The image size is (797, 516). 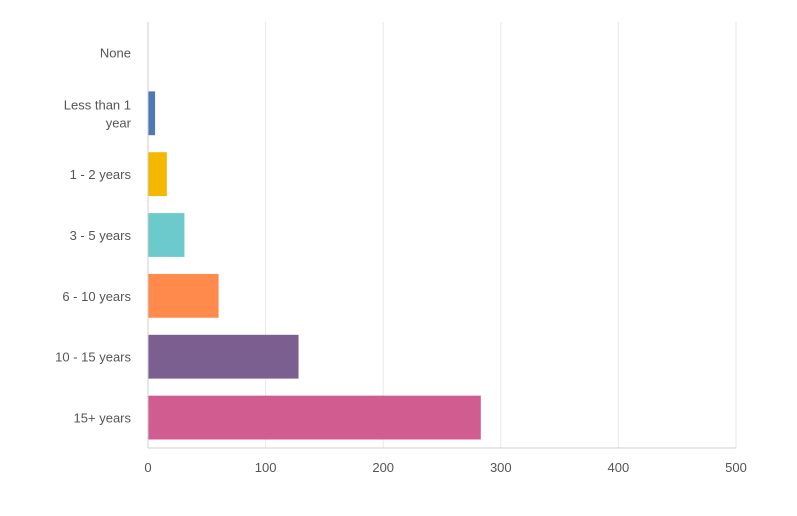 What do you see at coordinates (501, 467) in the screenshot?
I see `x-tick-label-300: 300` at bounding box center [501, 467].